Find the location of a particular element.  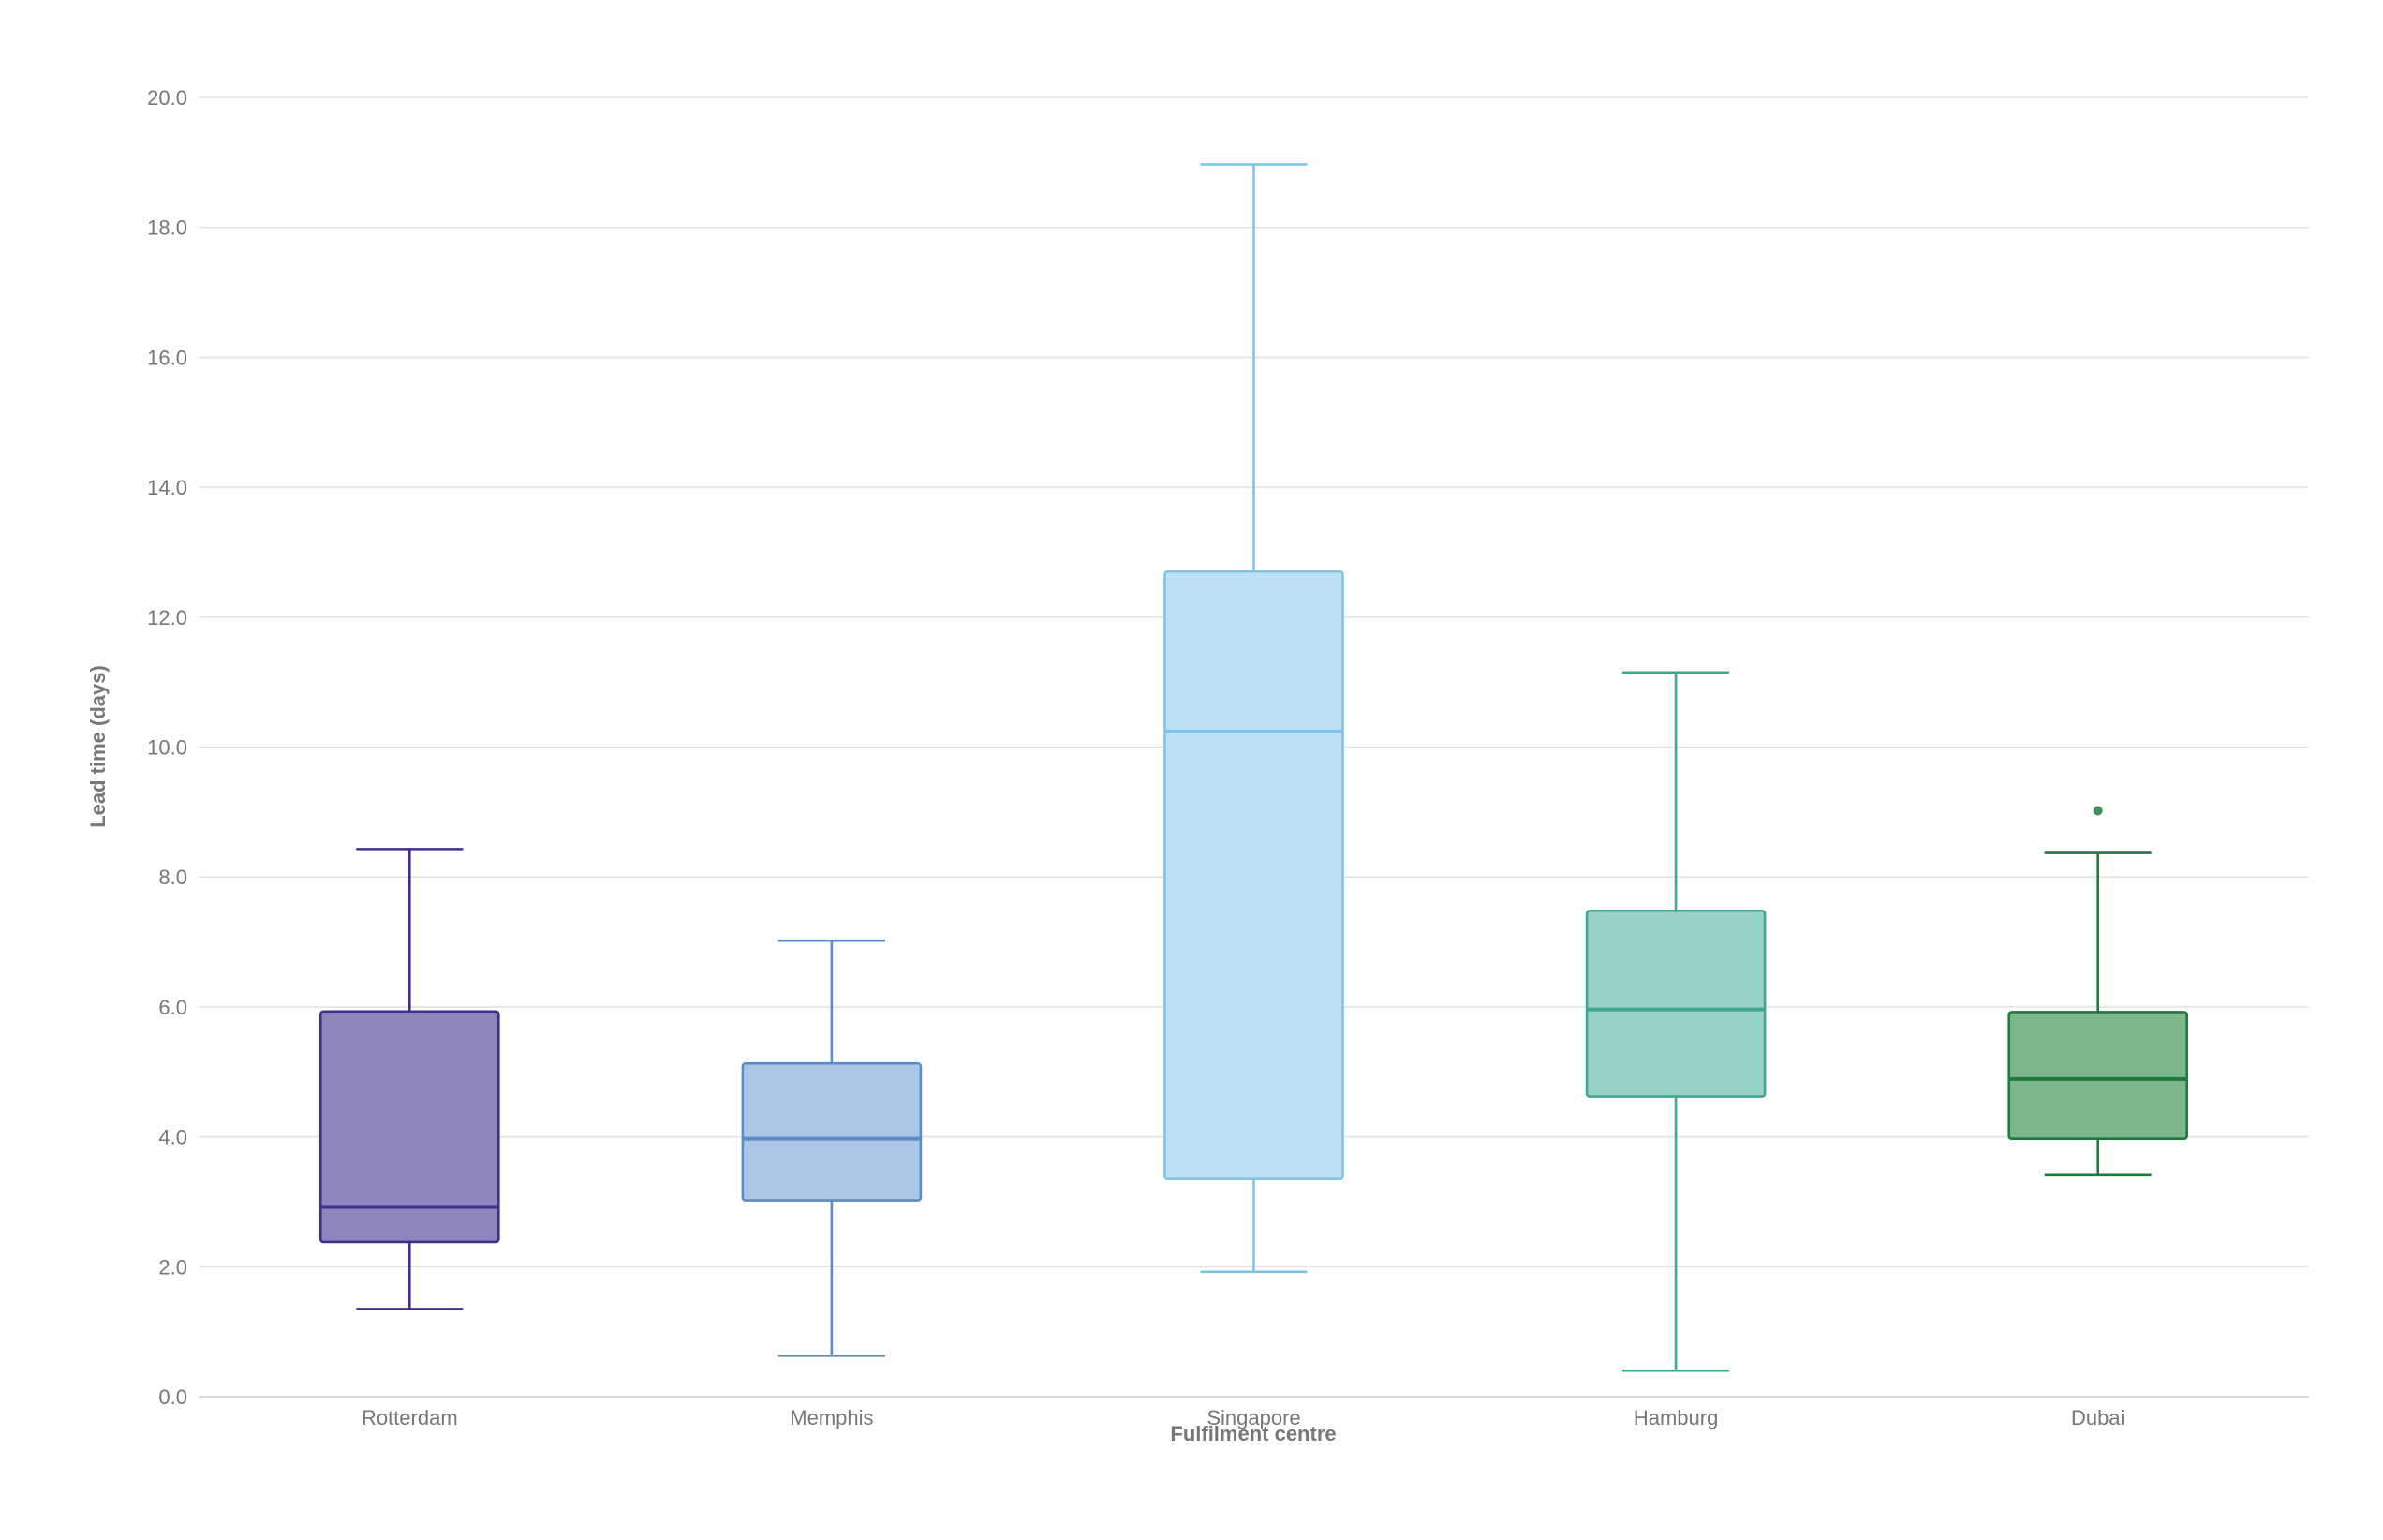

box-group-rotterdam is located at coordinates (409, 1079).